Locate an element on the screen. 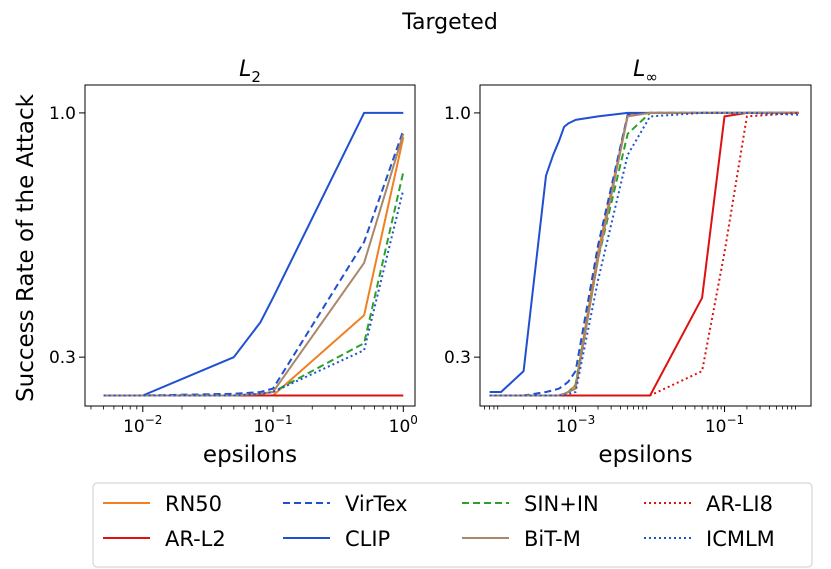  panel-title: L2 is located at coordinates (250, 71).